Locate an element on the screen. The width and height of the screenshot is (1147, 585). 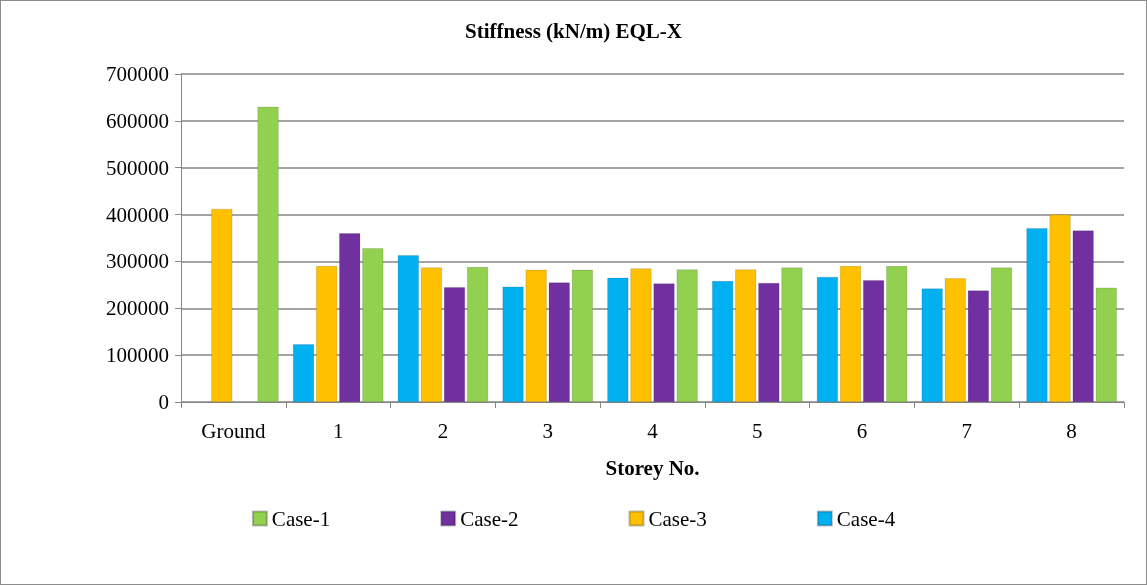
x-tick-label: 7 is located at coordinates (967, 430).